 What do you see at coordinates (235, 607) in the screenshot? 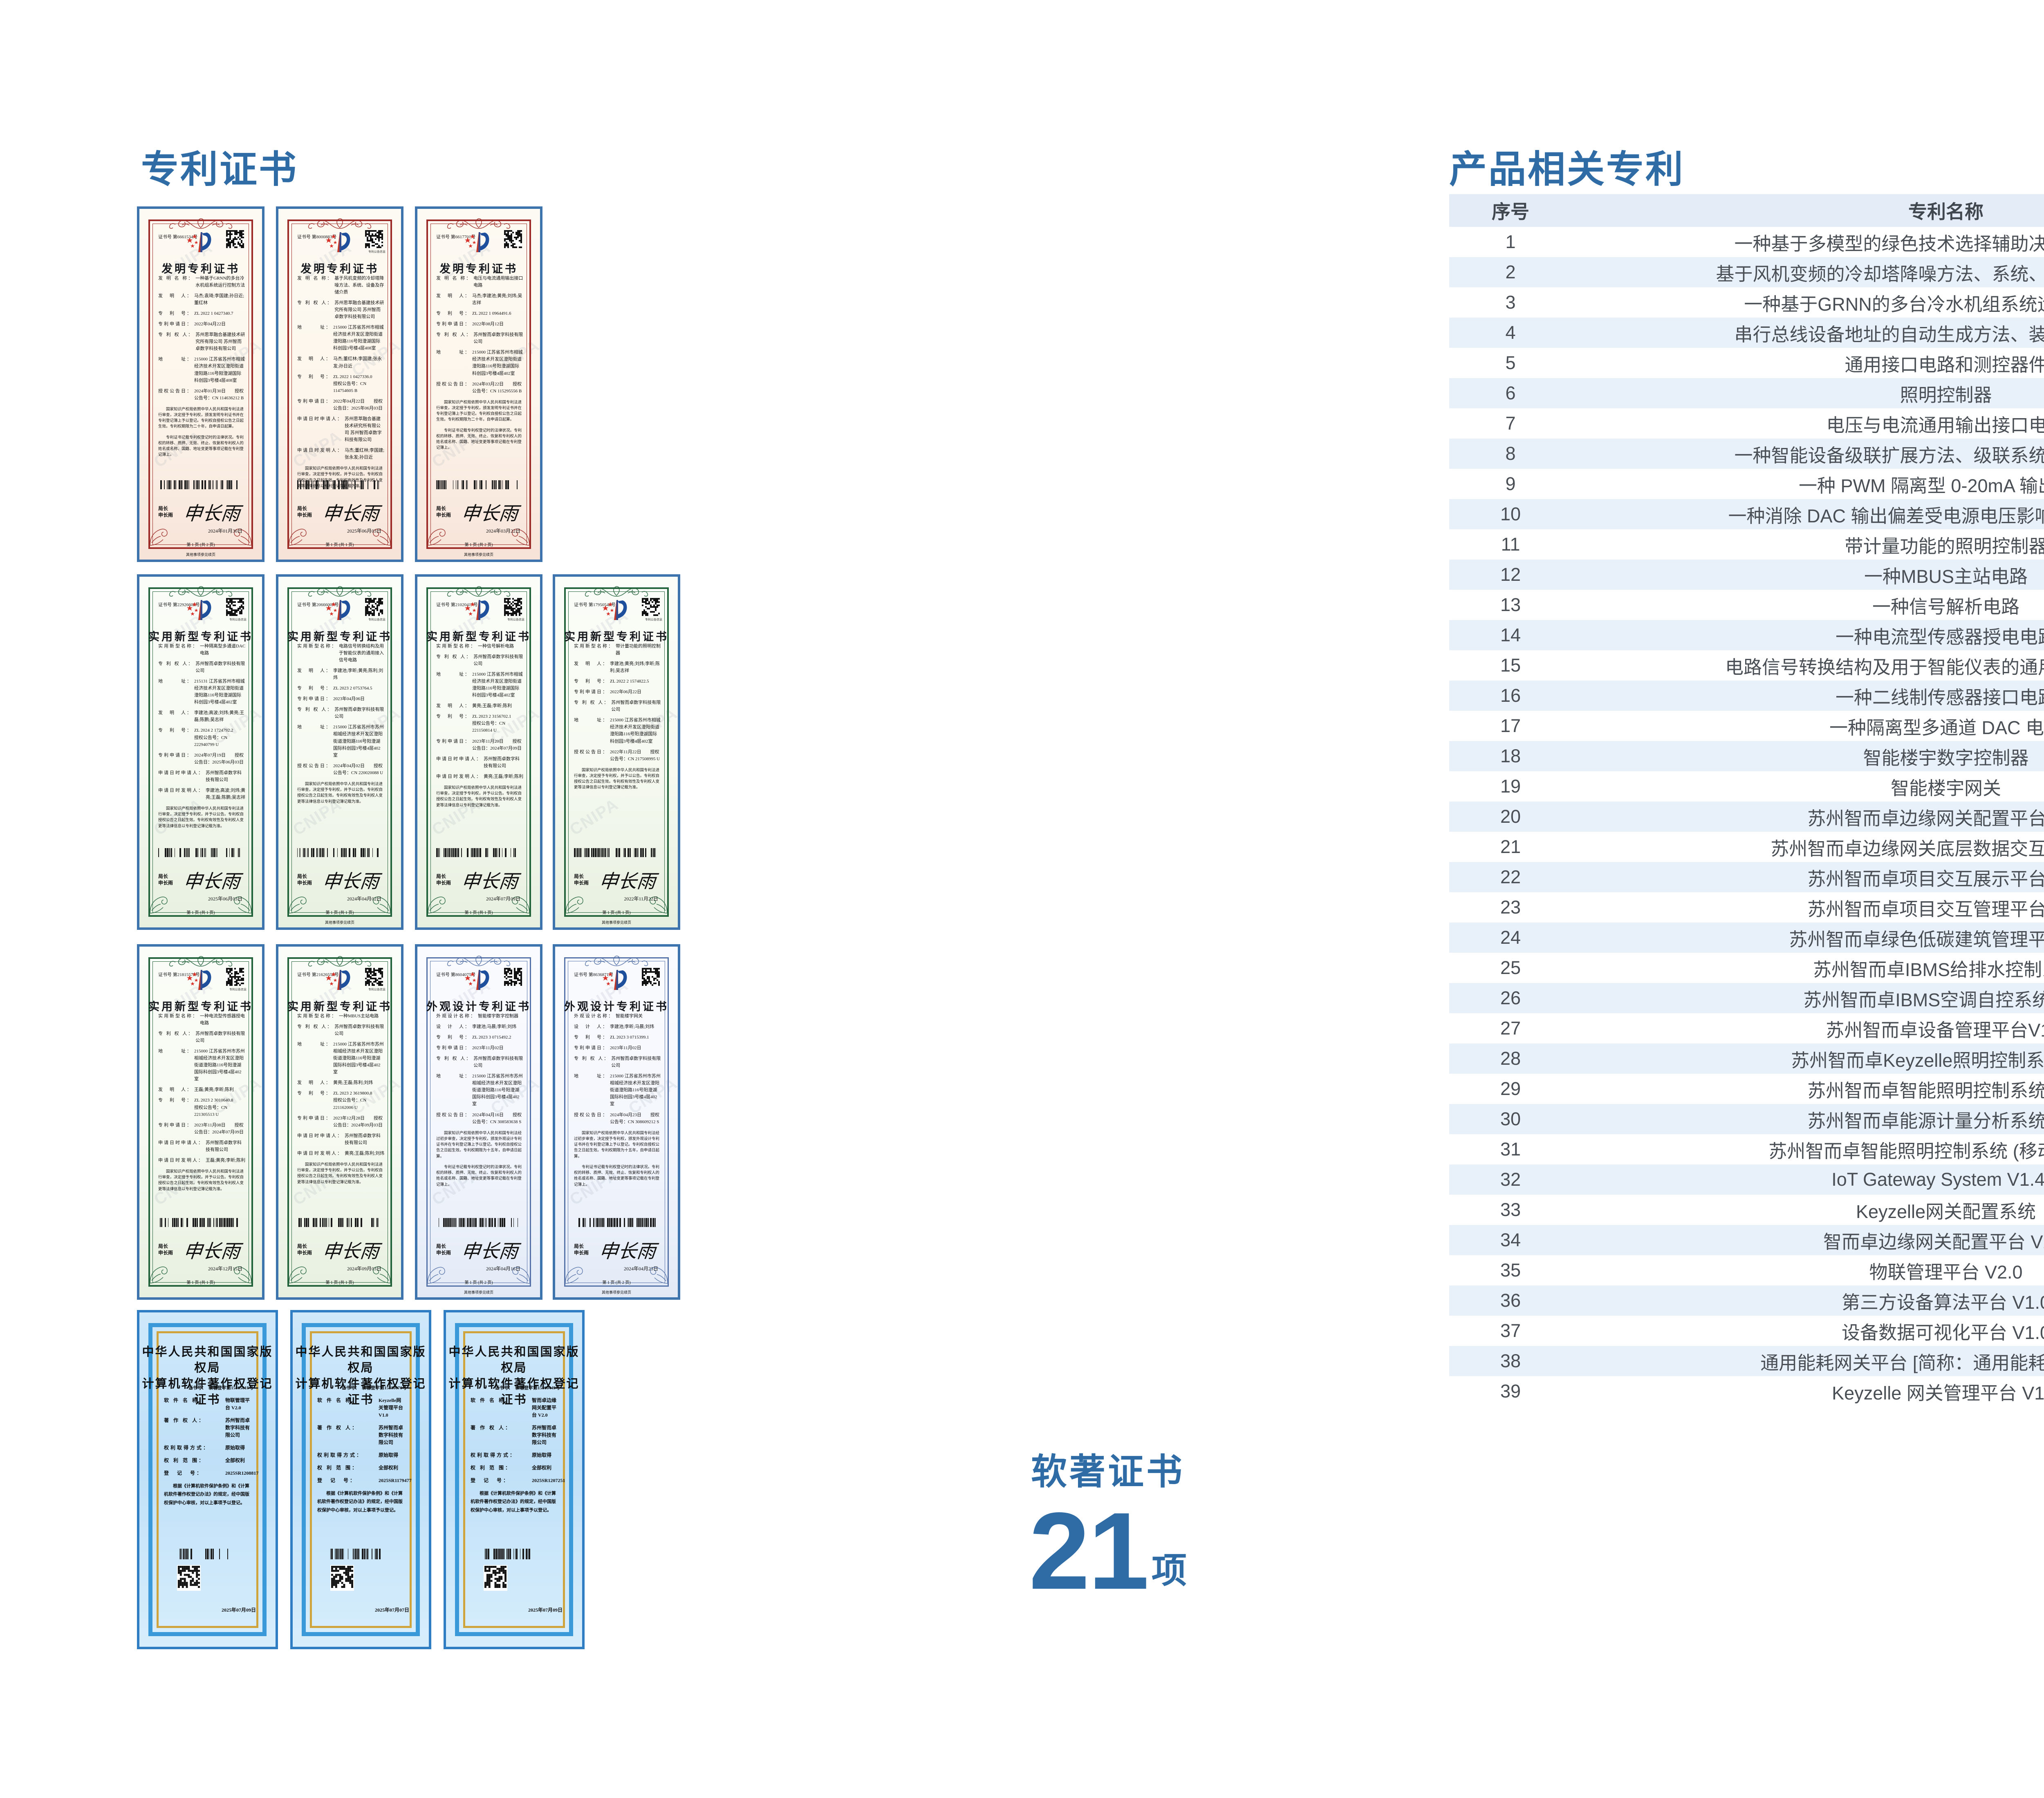
I see `qr-code` at bounding box center [235, 607].